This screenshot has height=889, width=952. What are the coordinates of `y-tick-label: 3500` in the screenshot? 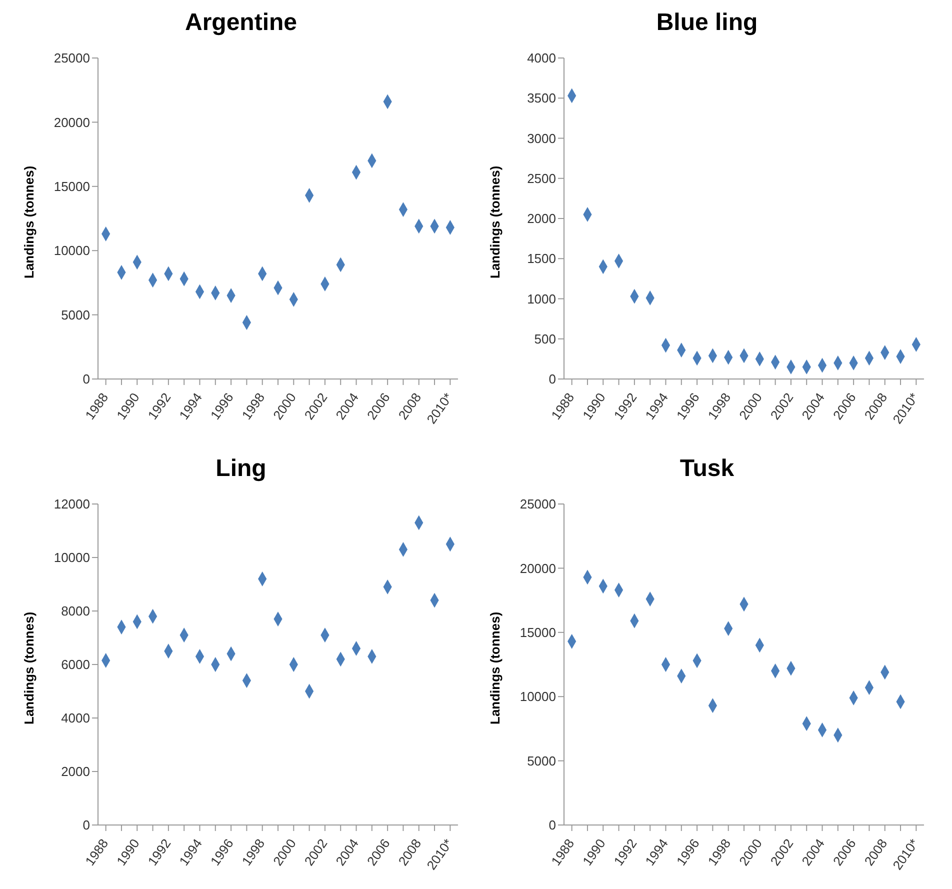 It's located at (541, 98).